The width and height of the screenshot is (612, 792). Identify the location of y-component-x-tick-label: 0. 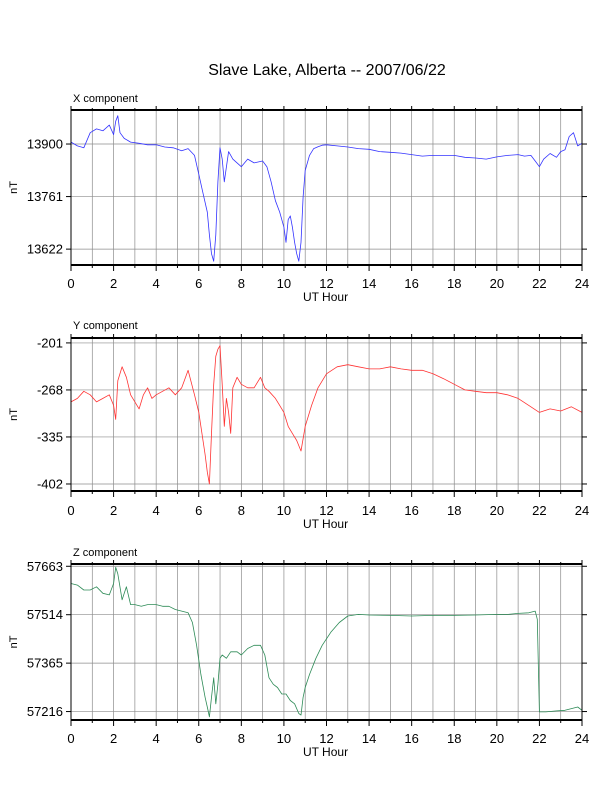
(70, 510).